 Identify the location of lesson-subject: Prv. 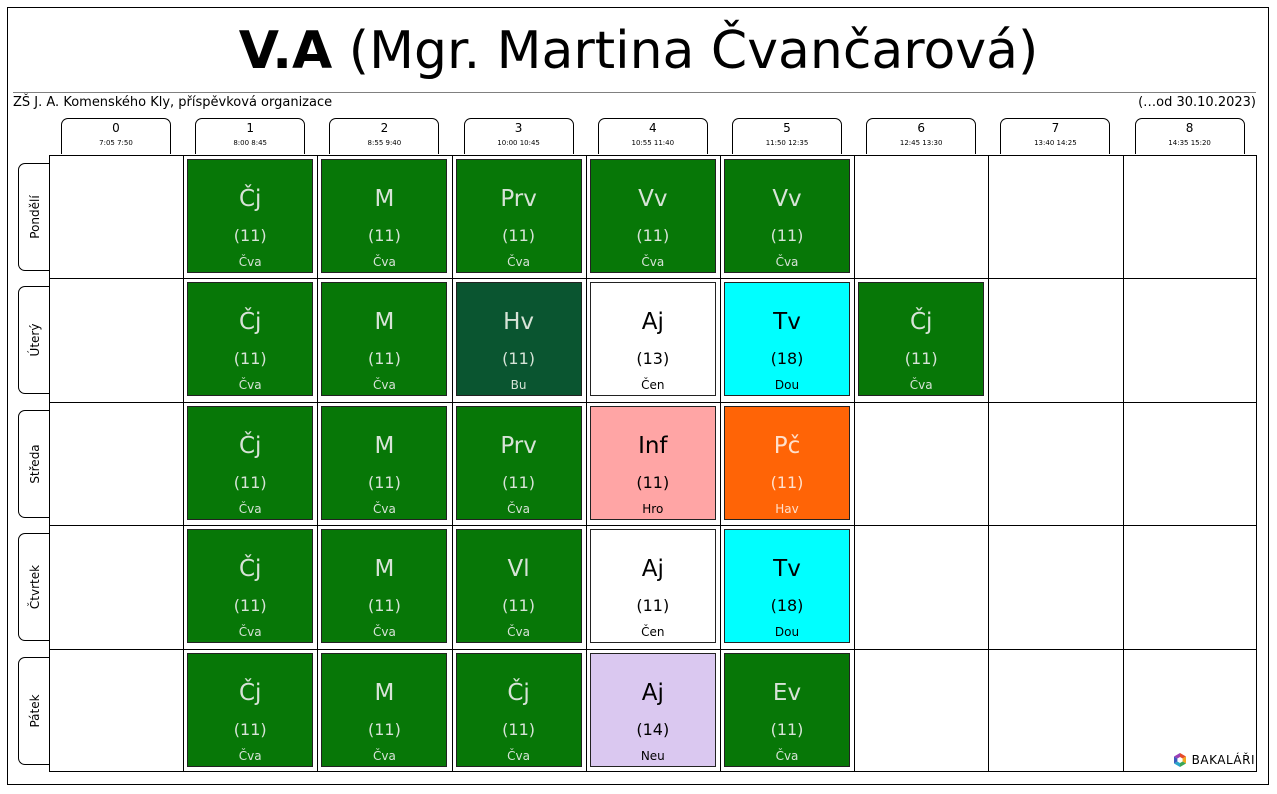
(518, 199).